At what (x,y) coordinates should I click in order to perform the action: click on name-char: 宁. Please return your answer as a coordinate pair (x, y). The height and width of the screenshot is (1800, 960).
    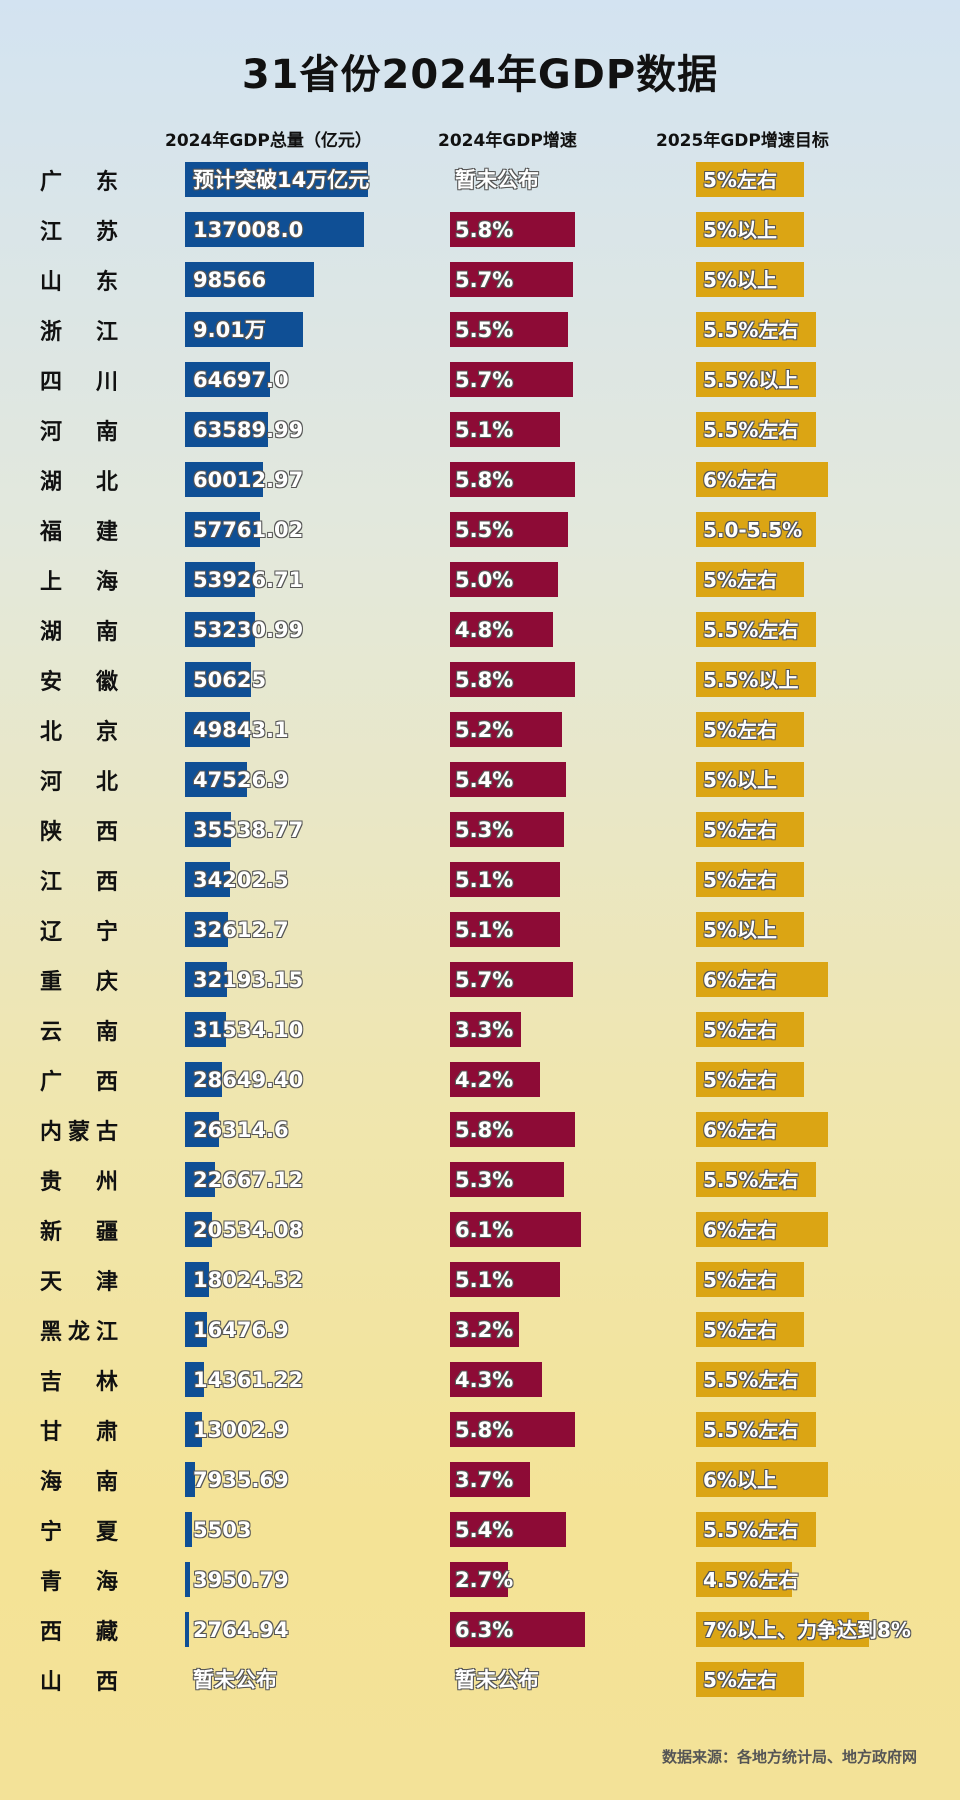
    Looking at the image, I should click on (106, 932).